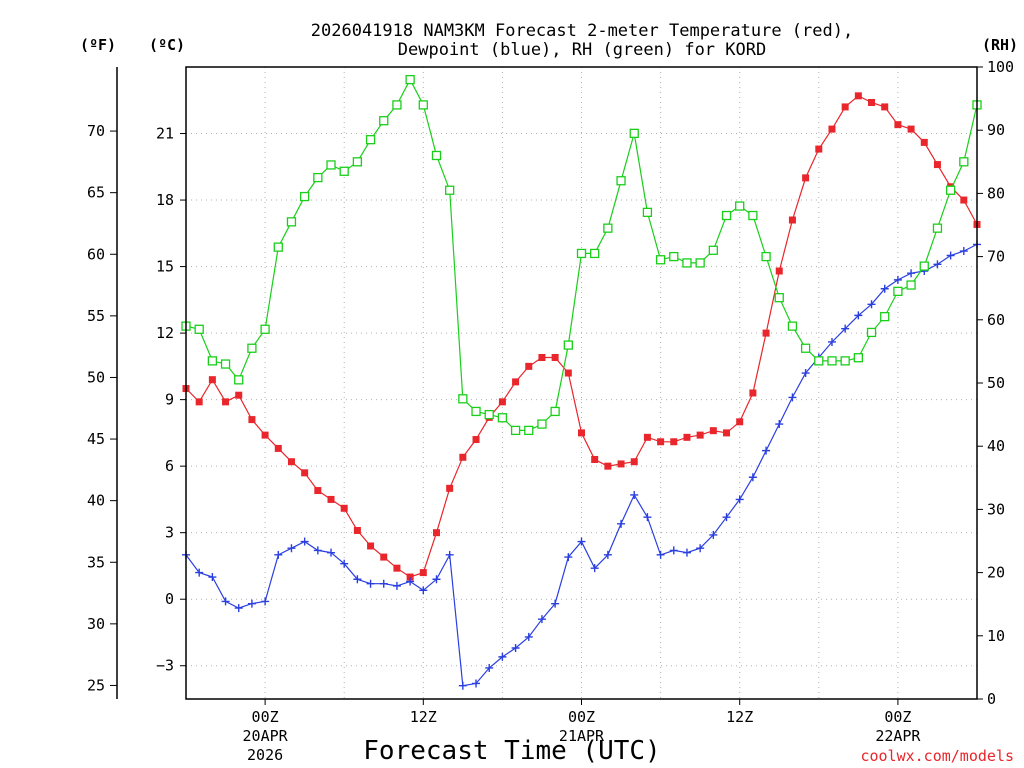 This screenshot has width=1024, height=768. What do you see at coordinates (996, 636) in the screenshot?
I see `rh-tick-label: 10` at bounding box center [996, 636].